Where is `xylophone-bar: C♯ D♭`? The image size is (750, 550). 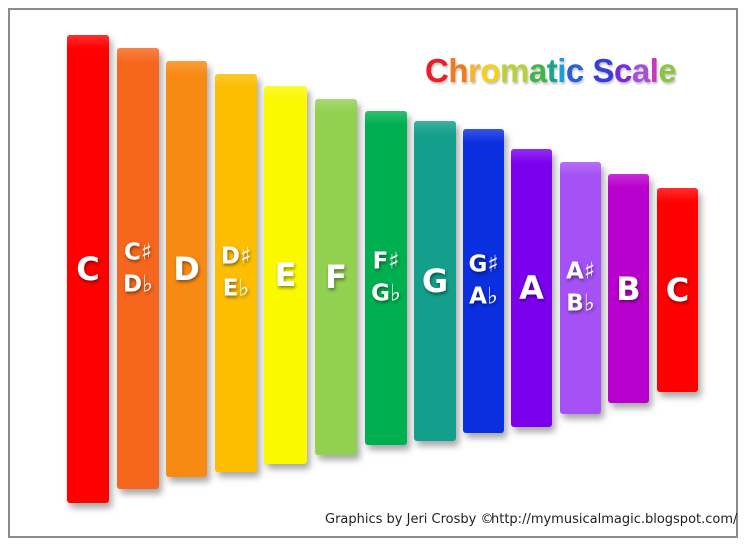
xylophone-bar: C♯ D♭ is located at coordinates (138, 268).